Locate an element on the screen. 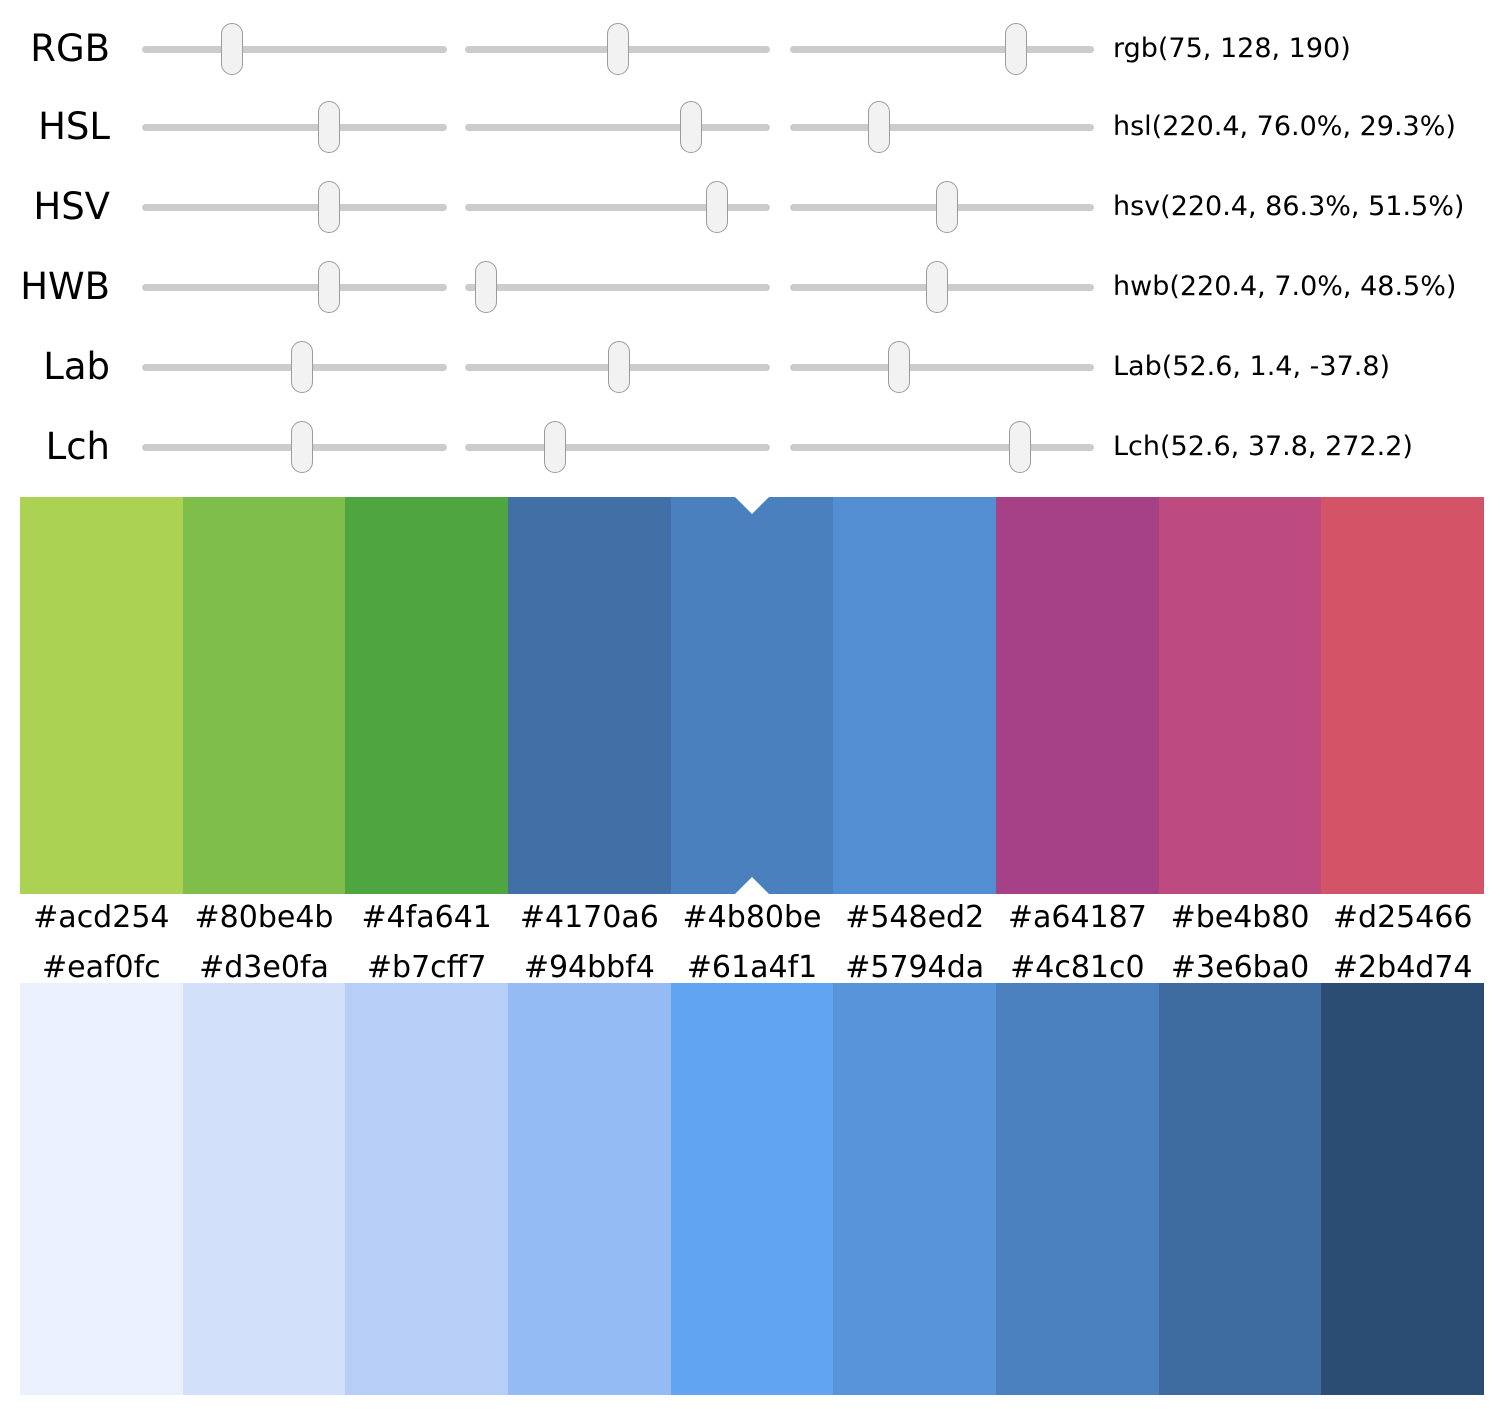 This screenshot has height=1415, width=1501. selected-swatch-marker-bottom-icon is located at coordinates (752, 885).